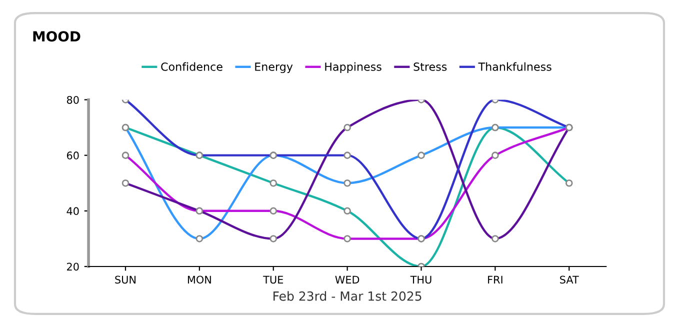 This screenshot has height=327, width=681. What do you see at coordinates (347, 280) in the screenshot?
I see `x-tick-label: WED` at bounding box center [347, 280].